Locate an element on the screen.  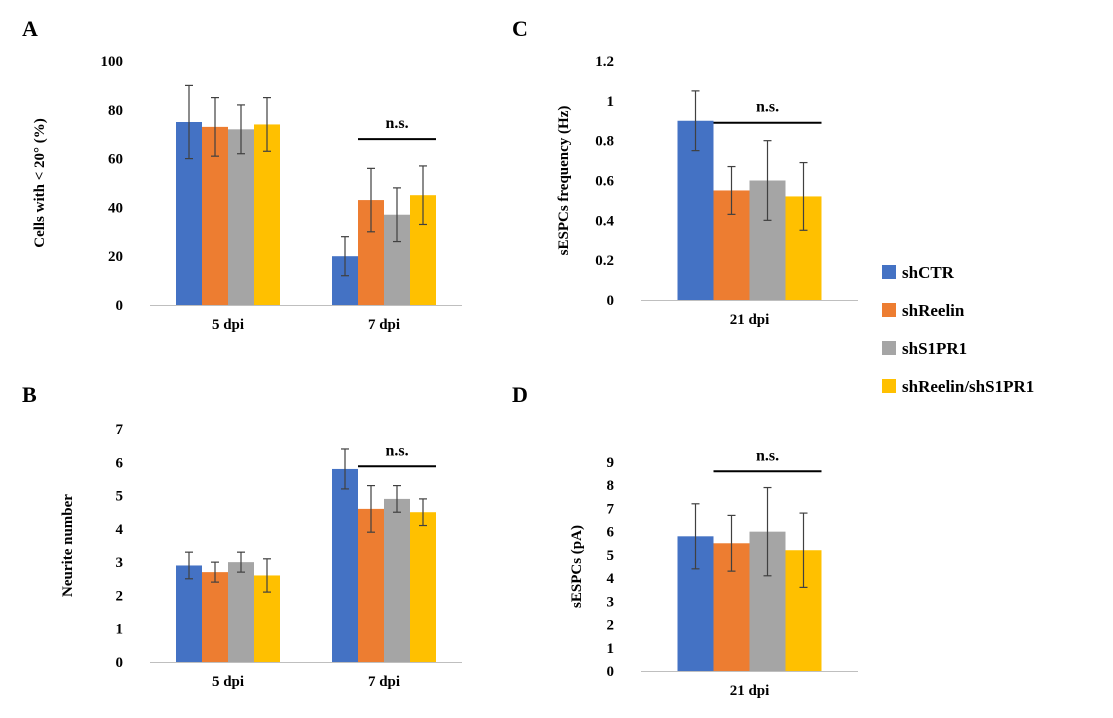
panel-b-y-axis-title: Neurite number is located at coordinates (68, 545).